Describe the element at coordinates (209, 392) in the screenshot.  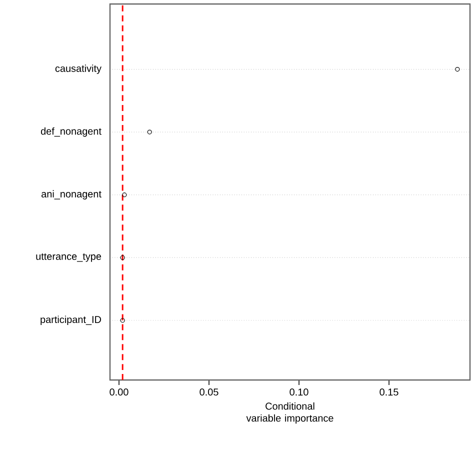
I see `x-tick-label: 0.05` at that location.